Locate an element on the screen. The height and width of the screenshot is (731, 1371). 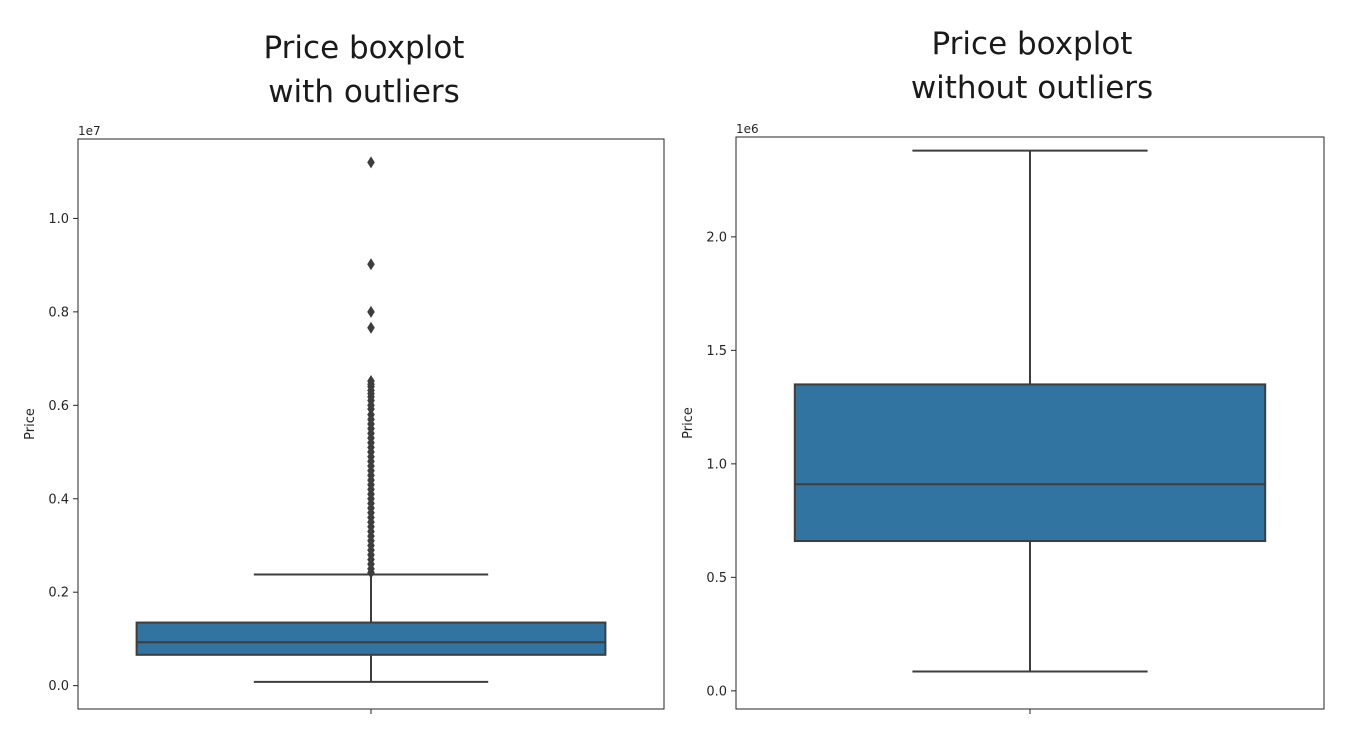
y-tick-label: 2.0 is located at coordinates (716, 237).